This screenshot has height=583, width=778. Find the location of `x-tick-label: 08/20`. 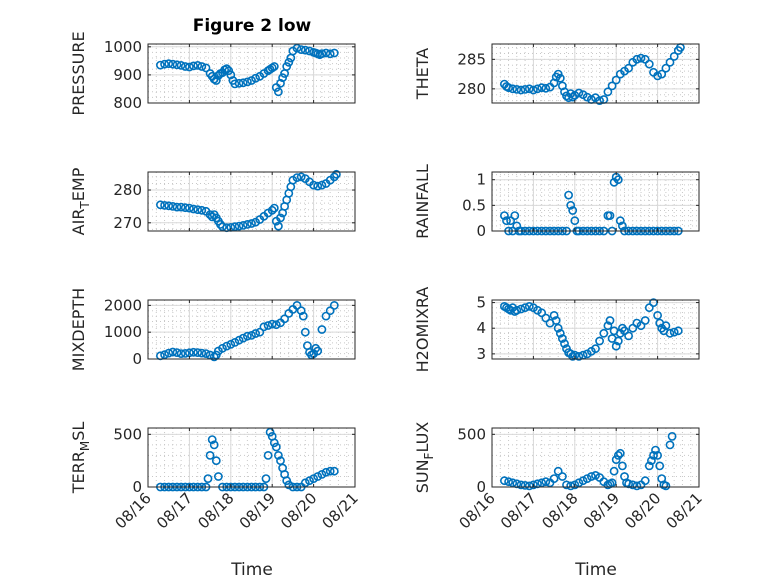

x-tick-label: 08/20 is located at coordinates (642, 510).